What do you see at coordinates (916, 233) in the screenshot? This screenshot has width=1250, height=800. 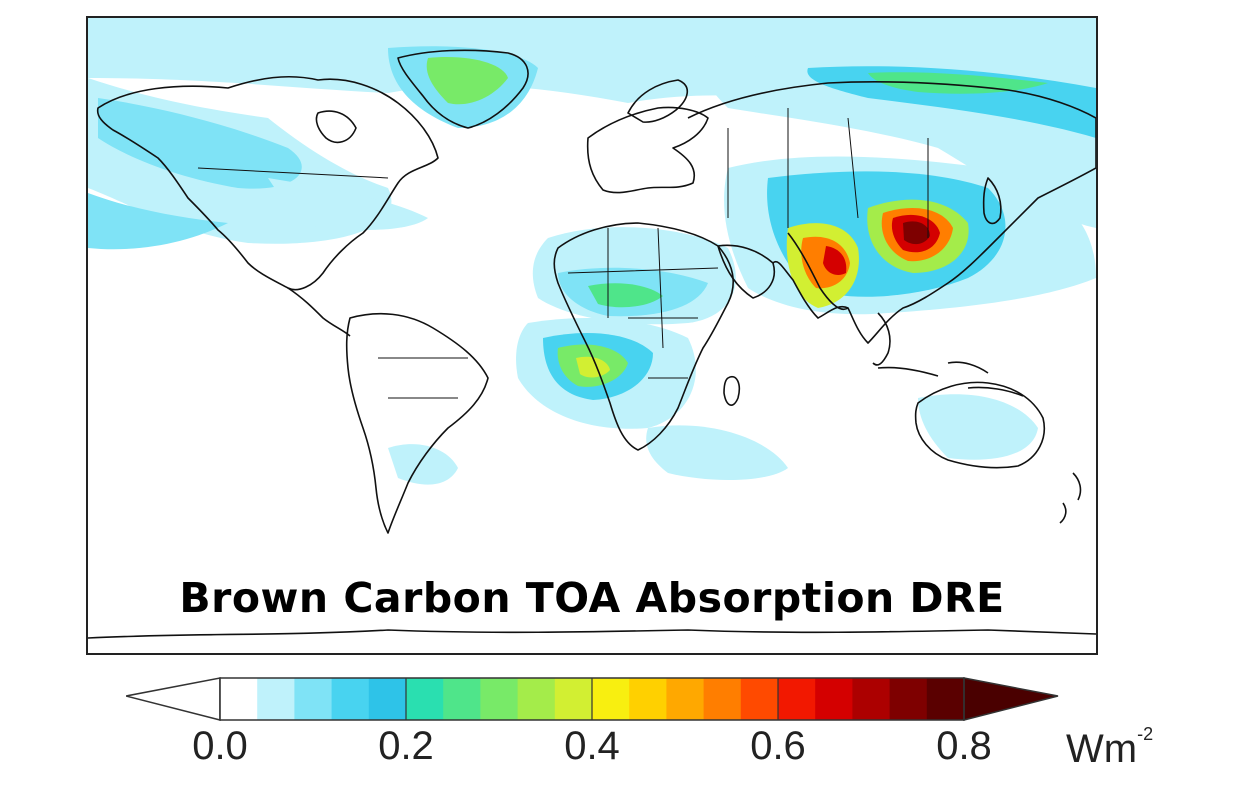 I see `china-darkred` at bounding box center [916, 233].